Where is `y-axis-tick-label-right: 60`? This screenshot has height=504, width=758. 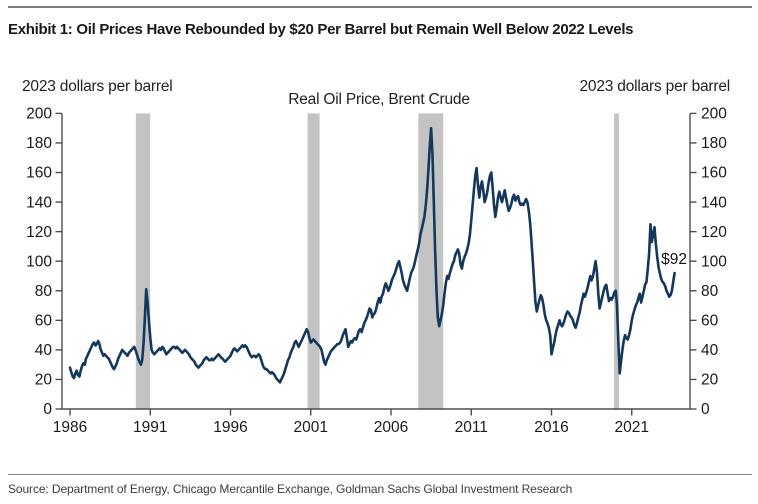
y-axis-tick-label-right: 60 is located at coordinates (710, 321).